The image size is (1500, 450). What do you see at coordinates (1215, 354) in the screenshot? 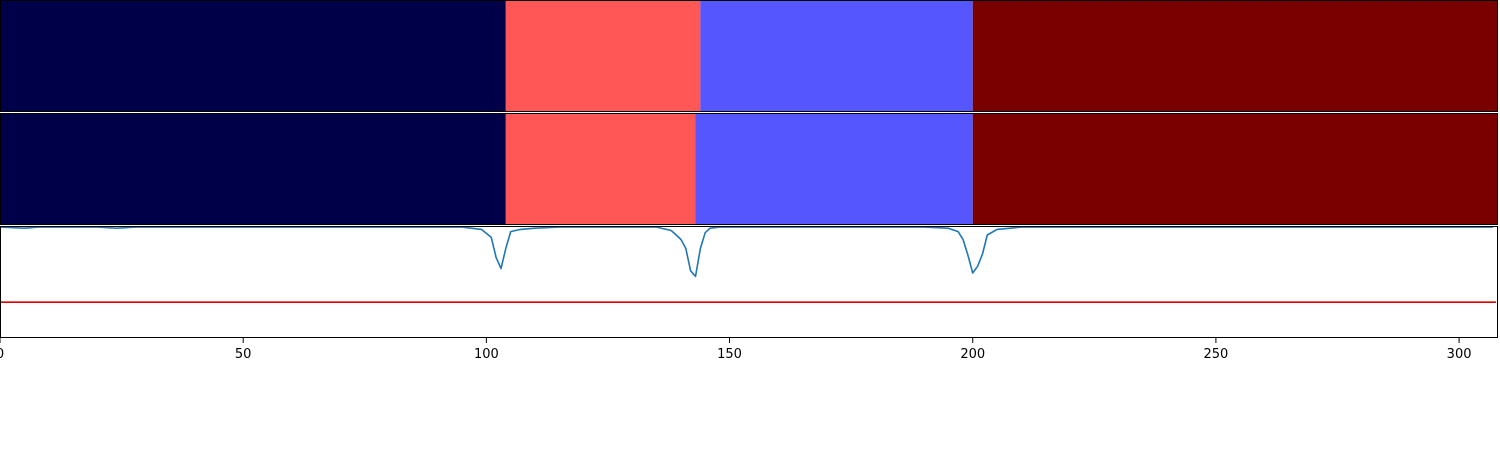
I see `x-tick-label: 250` at bounding box center [1215, 354].